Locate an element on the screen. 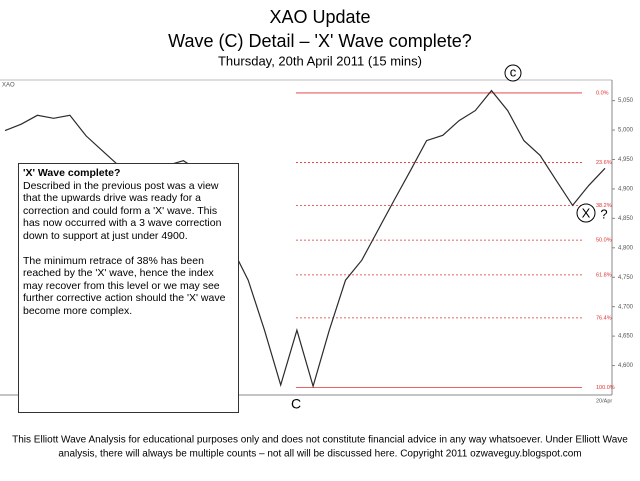  note-heading: 'X' Wave complete? is located at coordinates (72, 173).